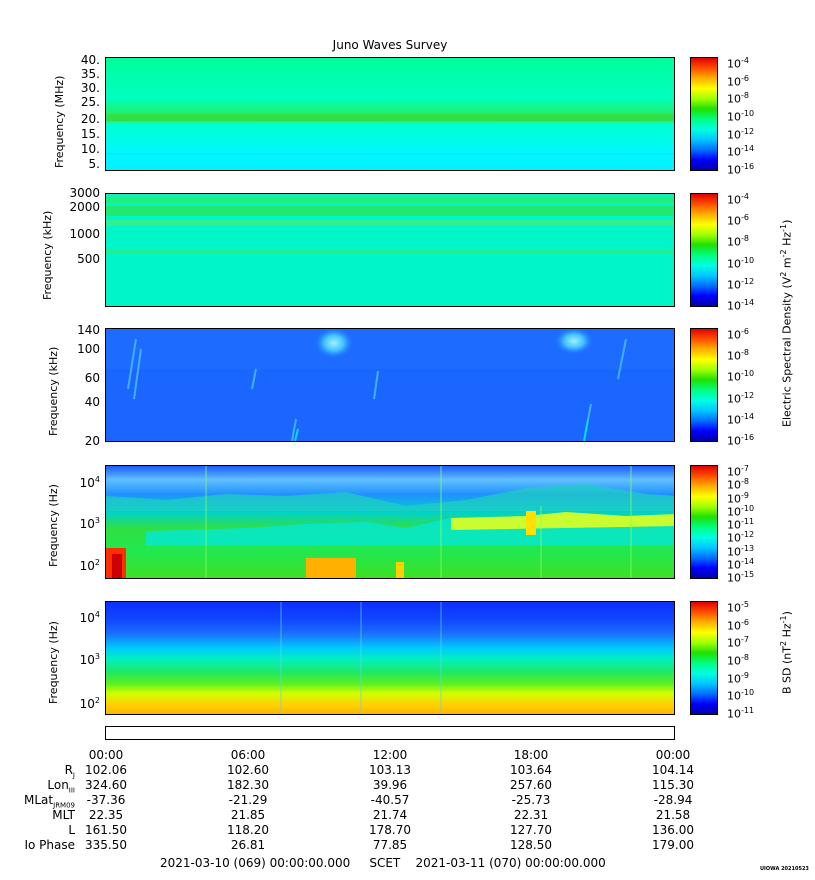 The width and height of the screenshot is (815, 880). What do you see at coordinates (248, 770) in the screenshot?
I see `ephemeris-value: 102.60` at bounding box center [248, 770].